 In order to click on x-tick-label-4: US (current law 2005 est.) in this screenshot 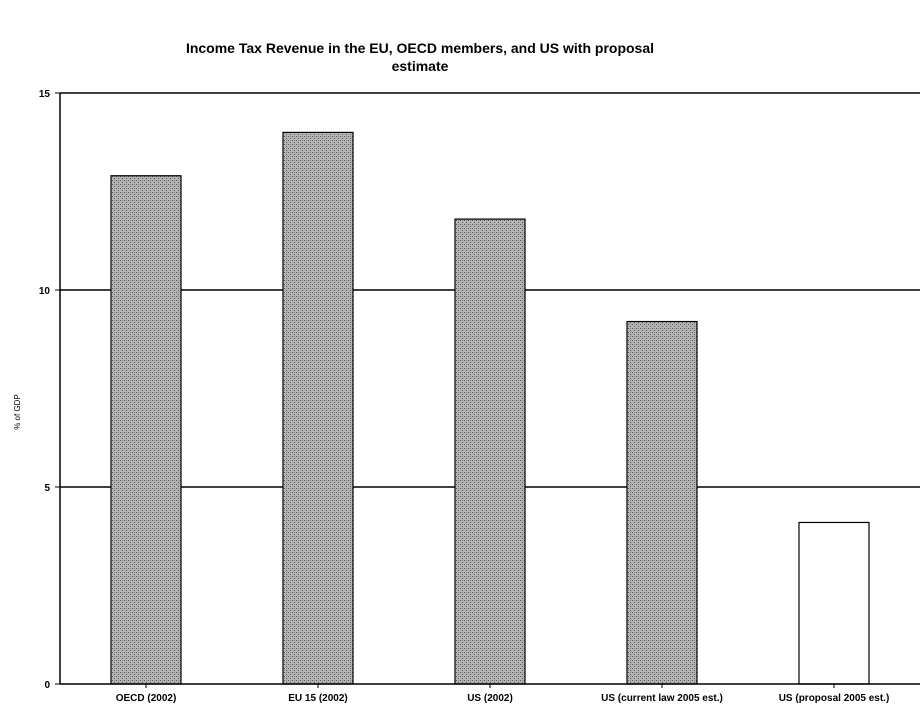, I will do `click(662, 698)`.